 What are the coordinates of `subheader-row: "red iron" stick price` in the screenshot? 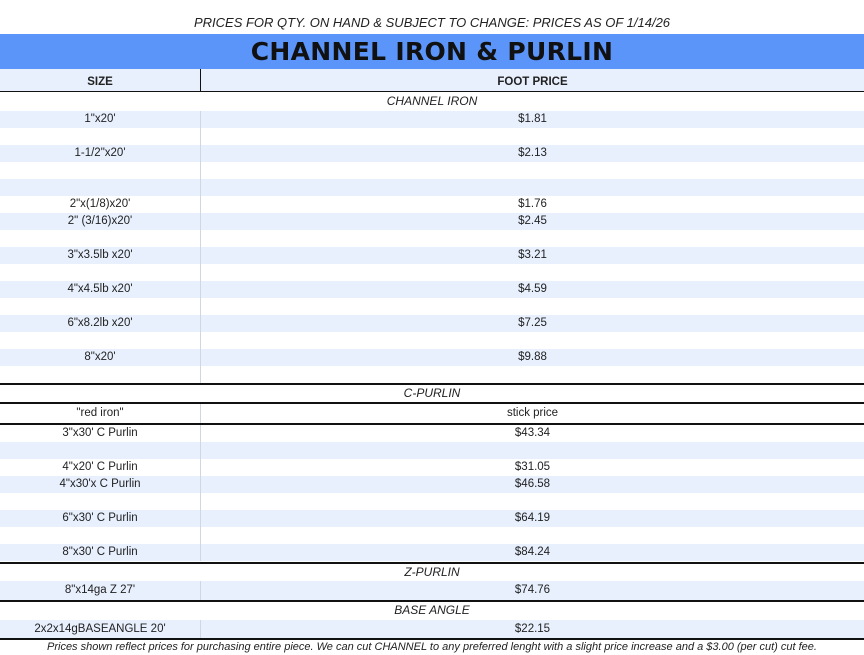 It's located at (432, 413).